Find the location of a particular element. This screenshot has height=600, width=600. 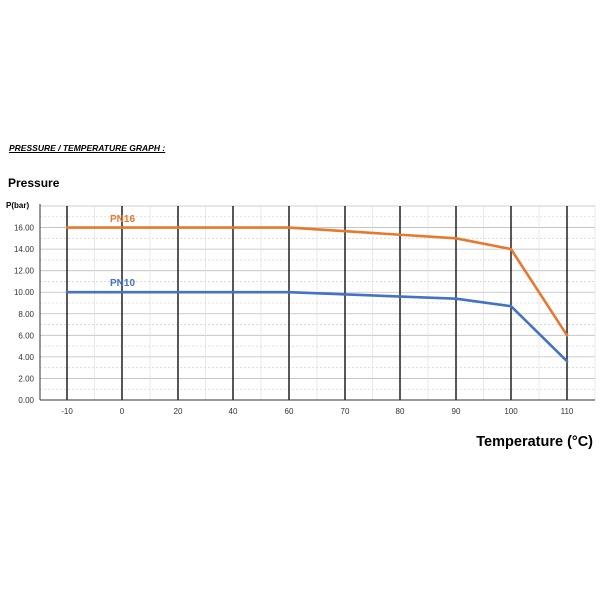

y-tick-label: 6.00 is located at coordinates (26, 335).